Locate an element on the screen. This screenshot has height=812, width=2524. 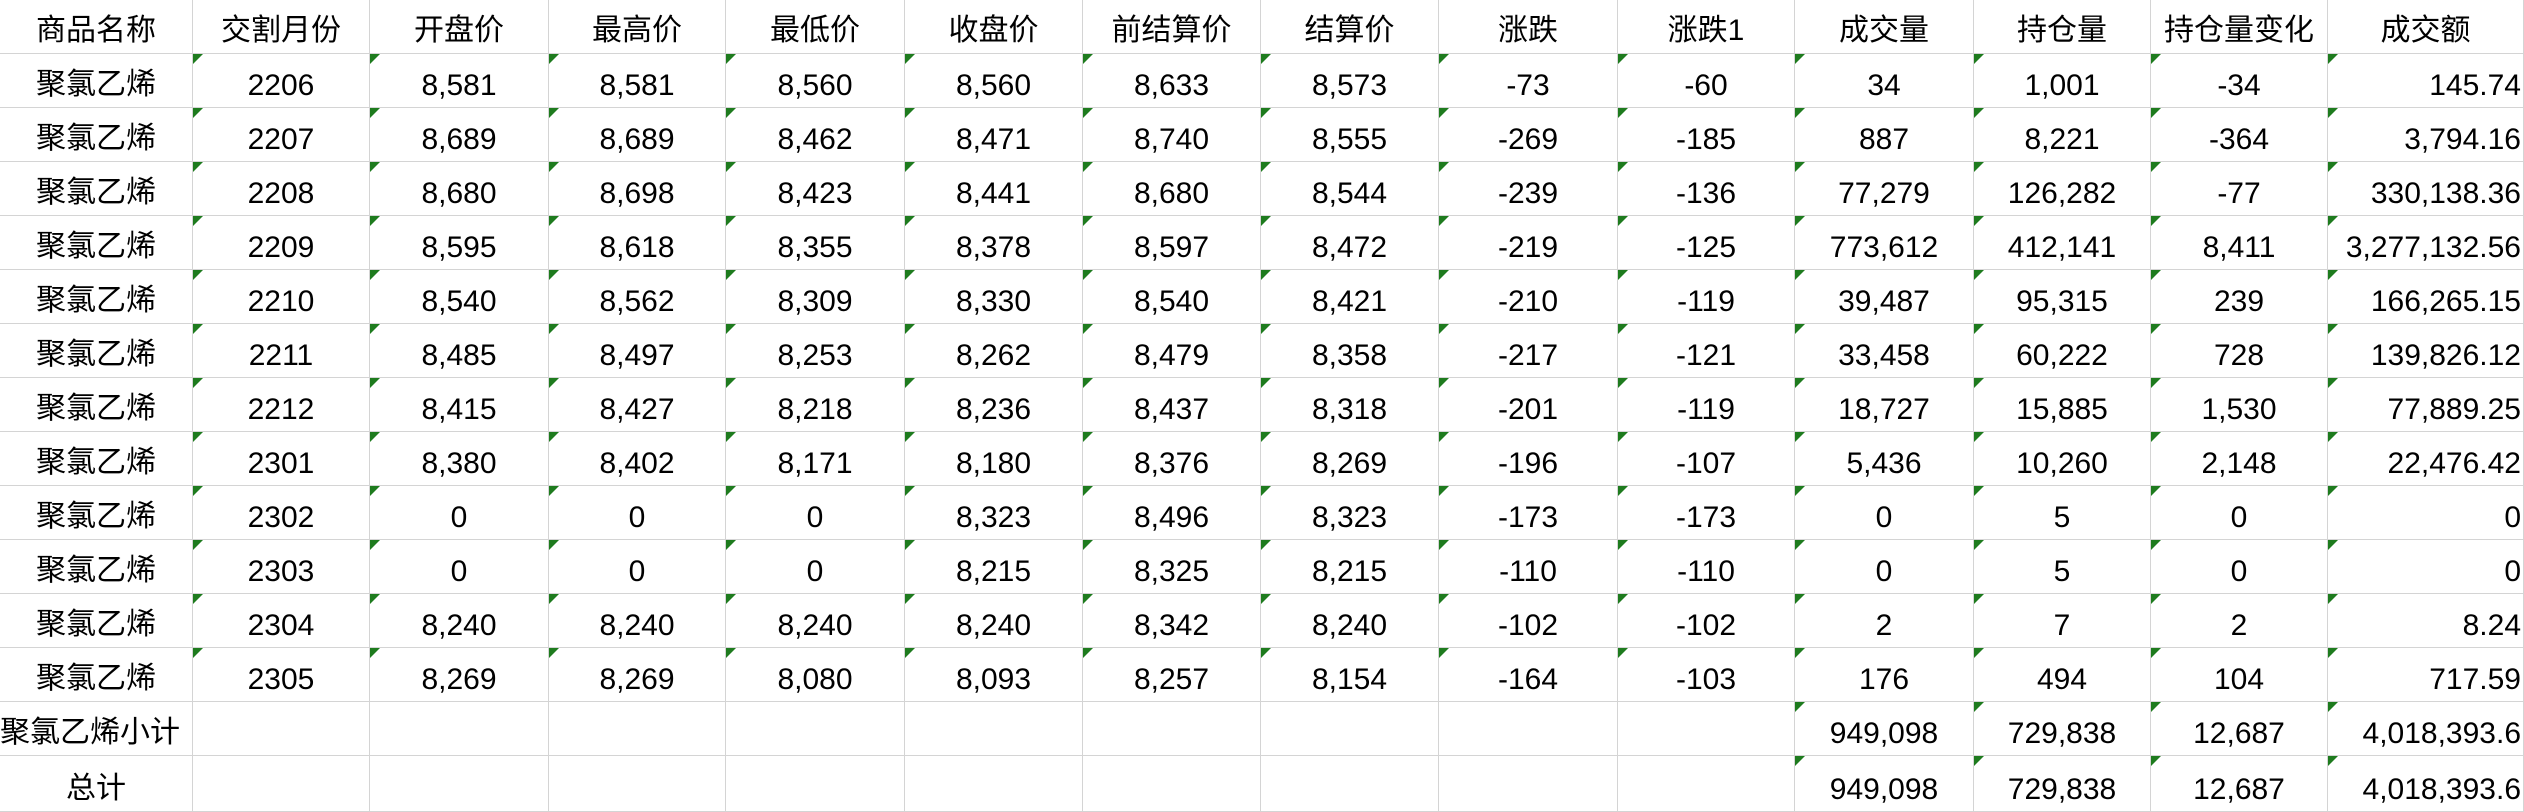
data-cell: -201 is located at coordinates (1528, 405).